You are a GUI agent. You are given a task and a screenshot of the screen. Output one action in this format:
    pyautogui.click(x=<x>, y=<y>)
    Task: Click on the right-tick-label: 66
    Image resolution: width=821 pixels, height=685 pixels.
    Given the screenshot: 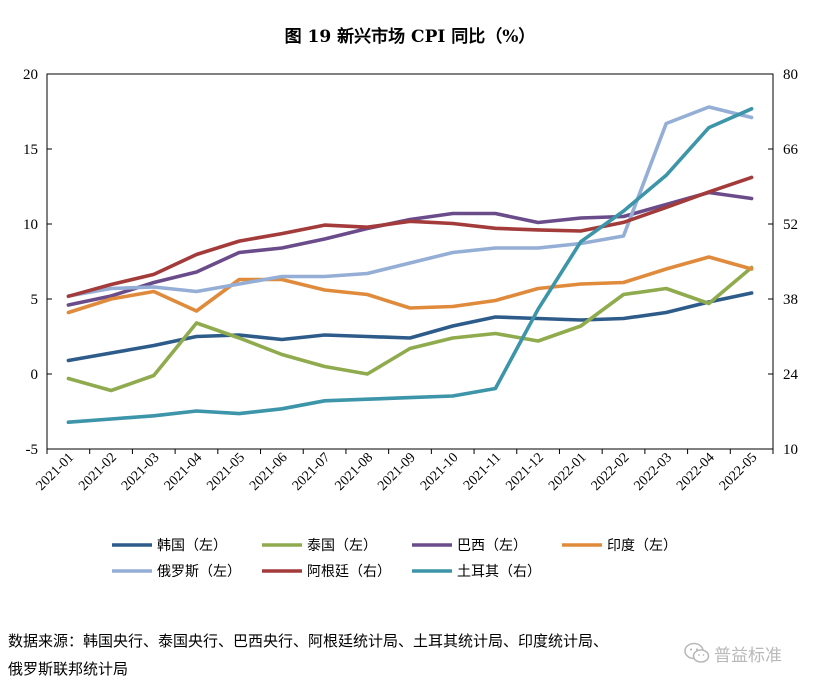 What is the action you would take?
    pyautogui.click(x=791, y=150)
    